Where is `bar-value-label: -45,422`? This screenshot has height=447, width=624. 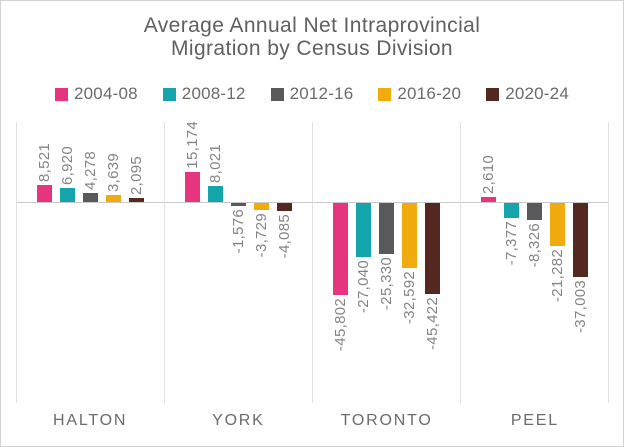
bar-value-label: -45,422 is located at coordinates (432, 323).